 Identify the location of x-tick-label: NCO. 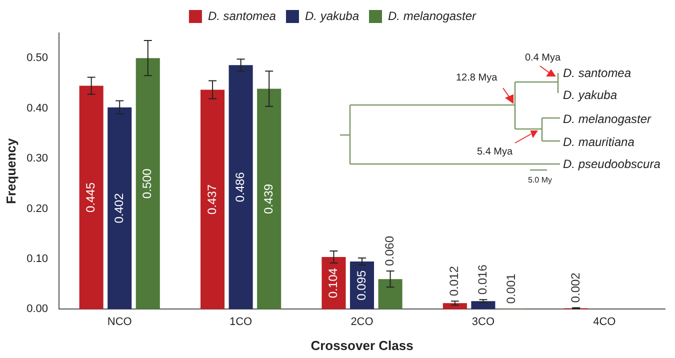
(119, 322).